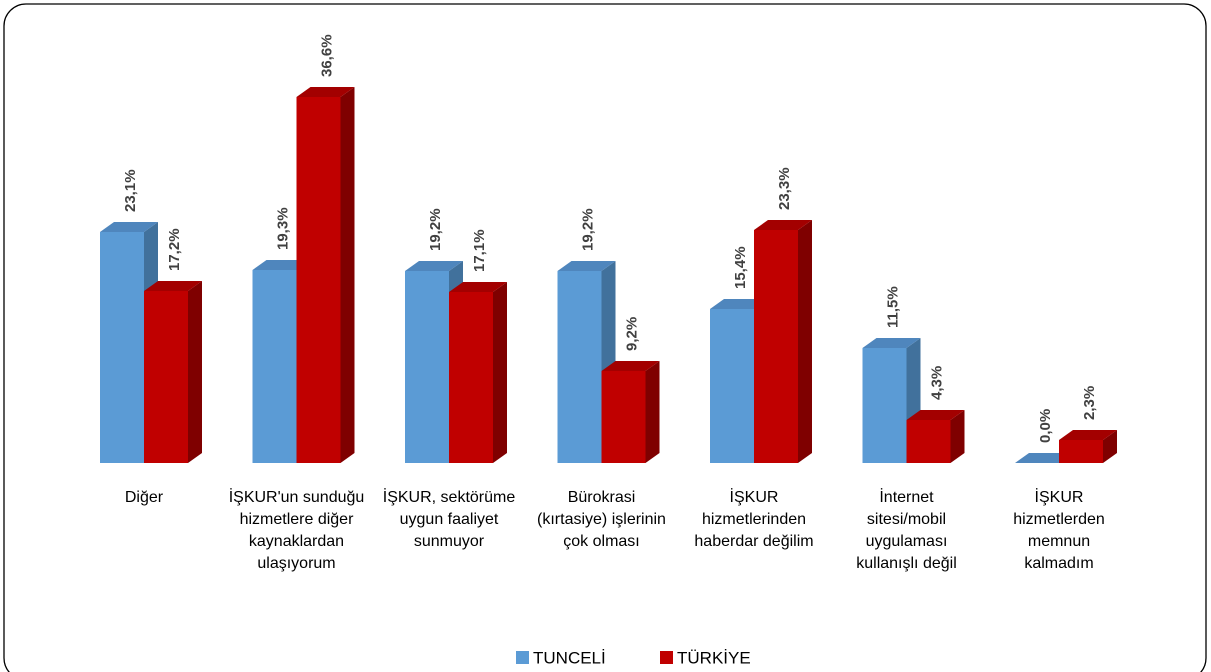 The height and width of the screenshot is (672, 1211). What do you see at coordinates (1089, 403) in the screenshot?
I see `value-label: 2,3%` at bounding box center [1089, 403].